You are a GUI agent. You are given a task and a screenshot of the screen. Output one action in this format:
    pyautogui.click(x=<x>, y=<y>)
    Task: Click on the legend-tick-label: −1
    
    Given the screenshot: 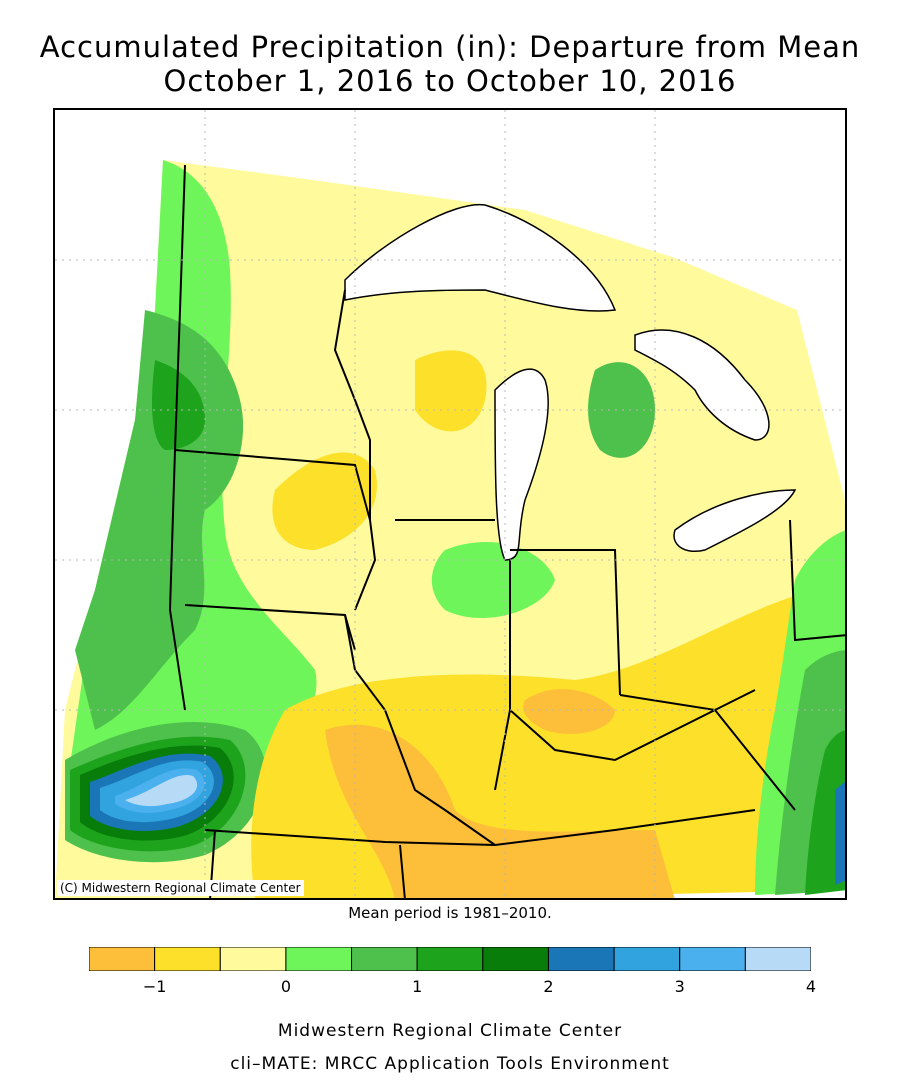 What is the action you would take?
    pyautogui.click(x=154, y=986)
    